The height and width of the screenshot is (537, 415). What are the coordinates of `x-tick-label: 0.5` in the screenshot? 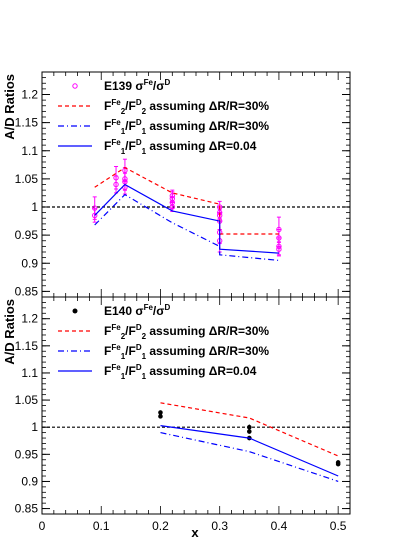 It's located at (338, 526).